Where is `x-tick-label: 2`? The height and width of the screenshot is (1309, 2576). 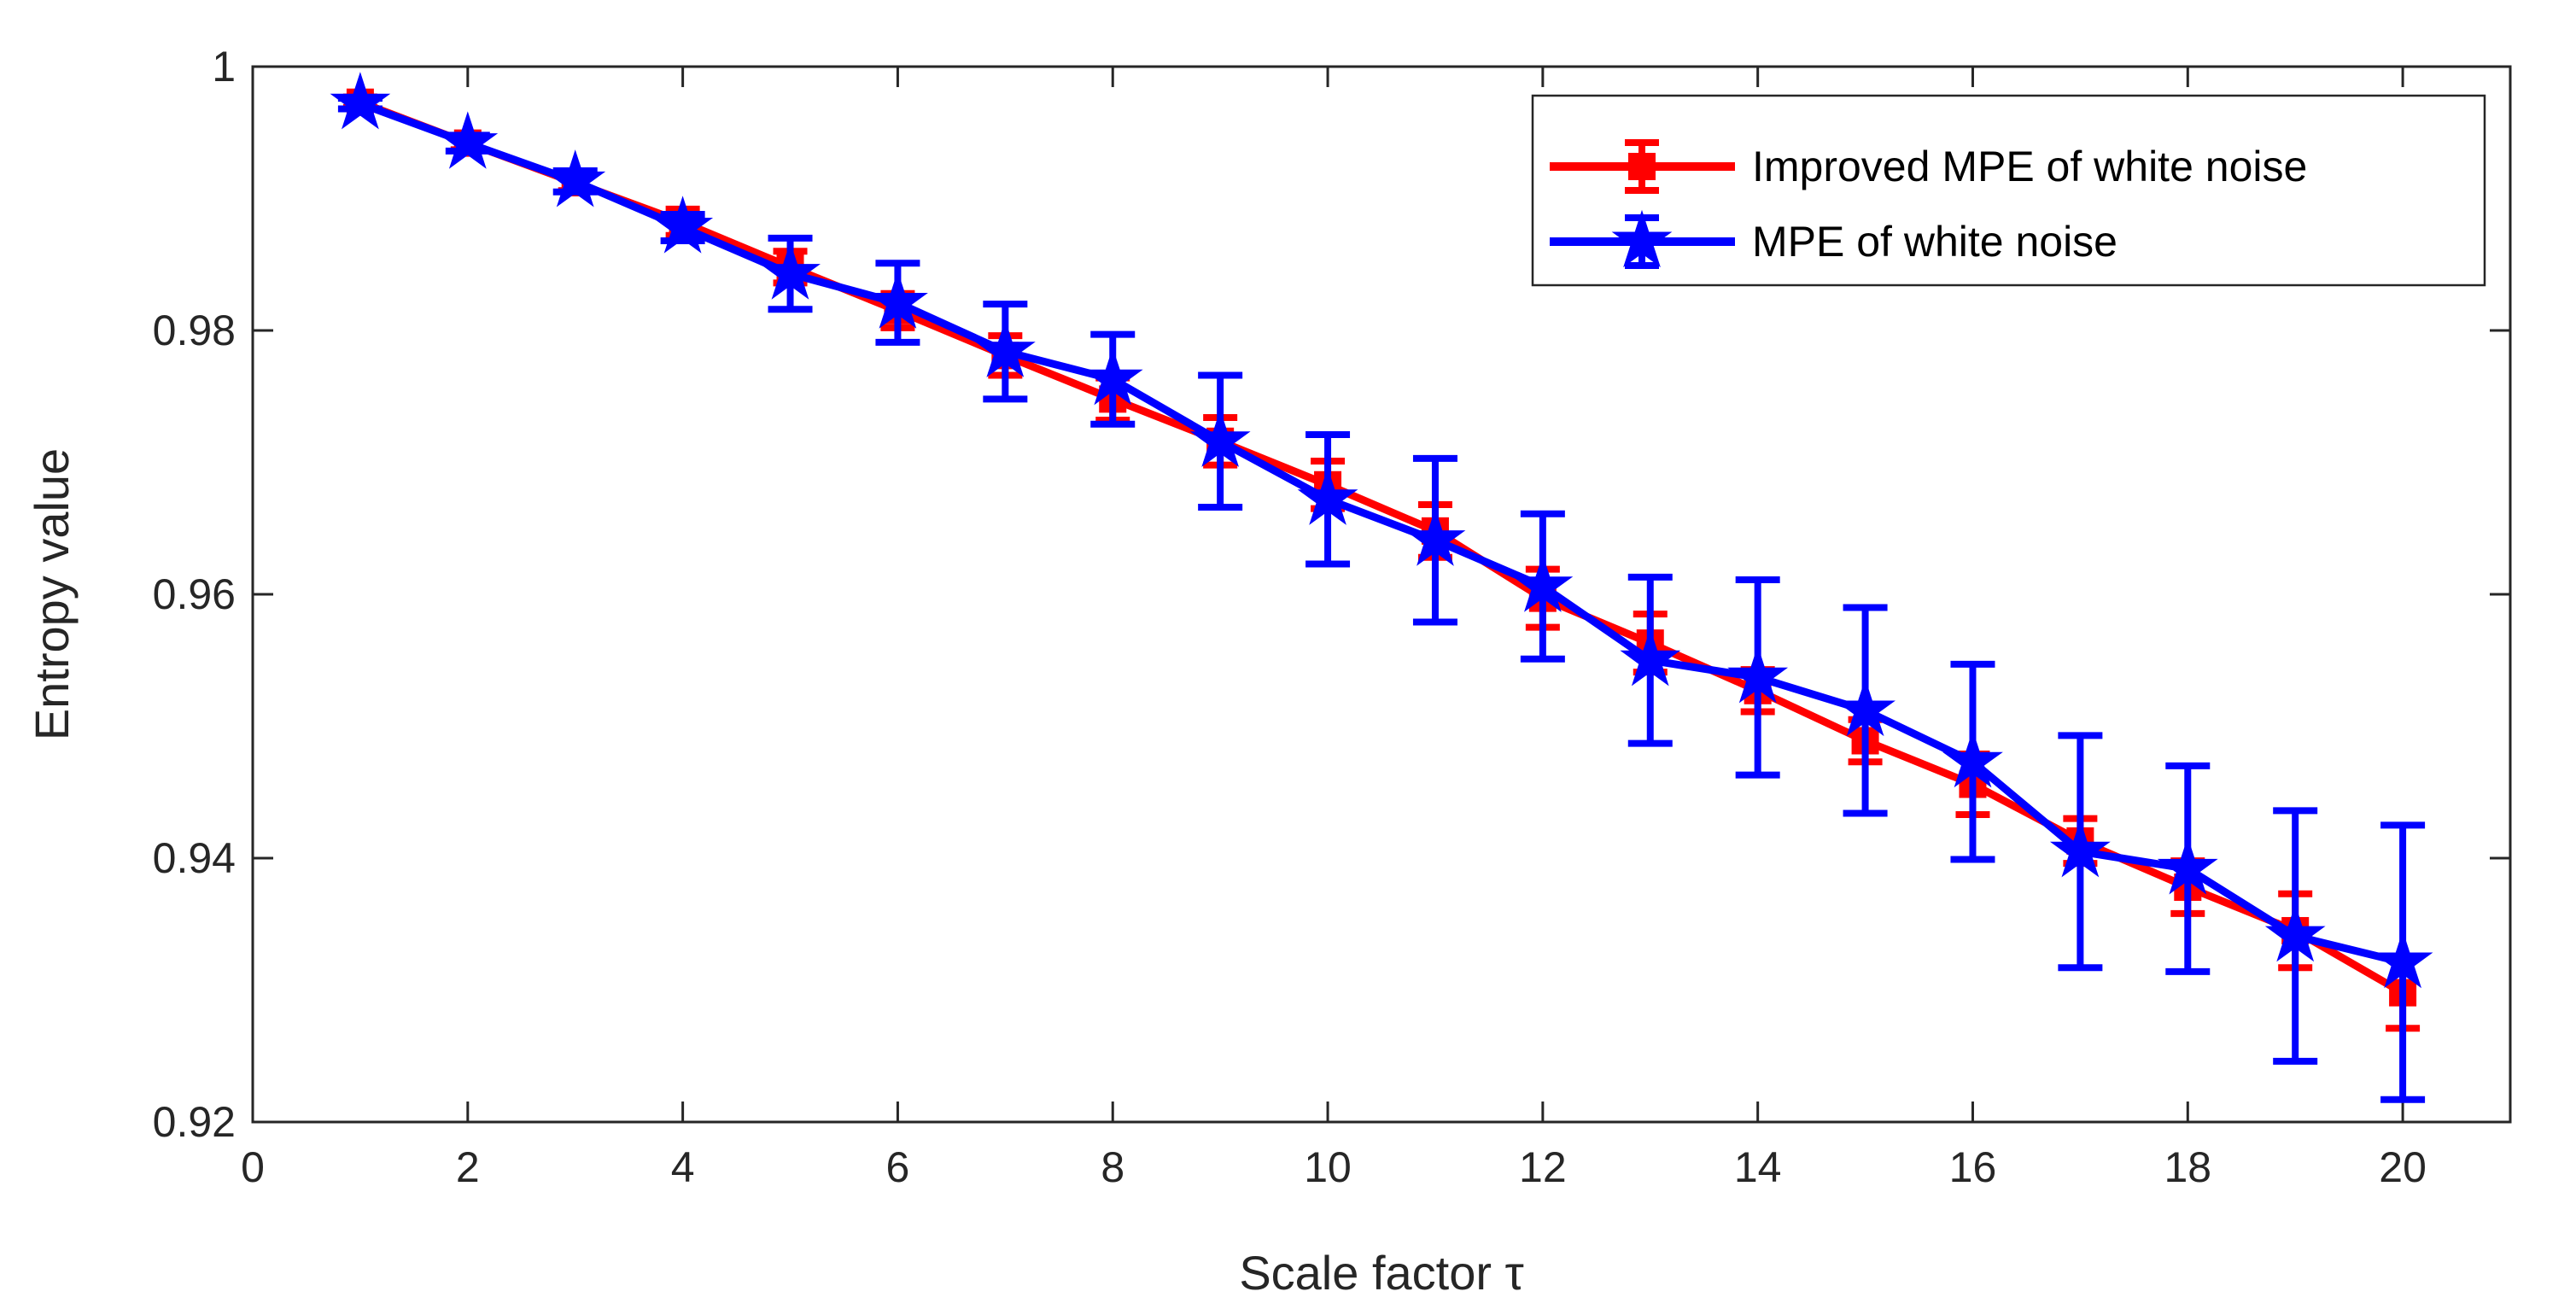
x-tick-label: 2 is located at coordinates (468, 1167).